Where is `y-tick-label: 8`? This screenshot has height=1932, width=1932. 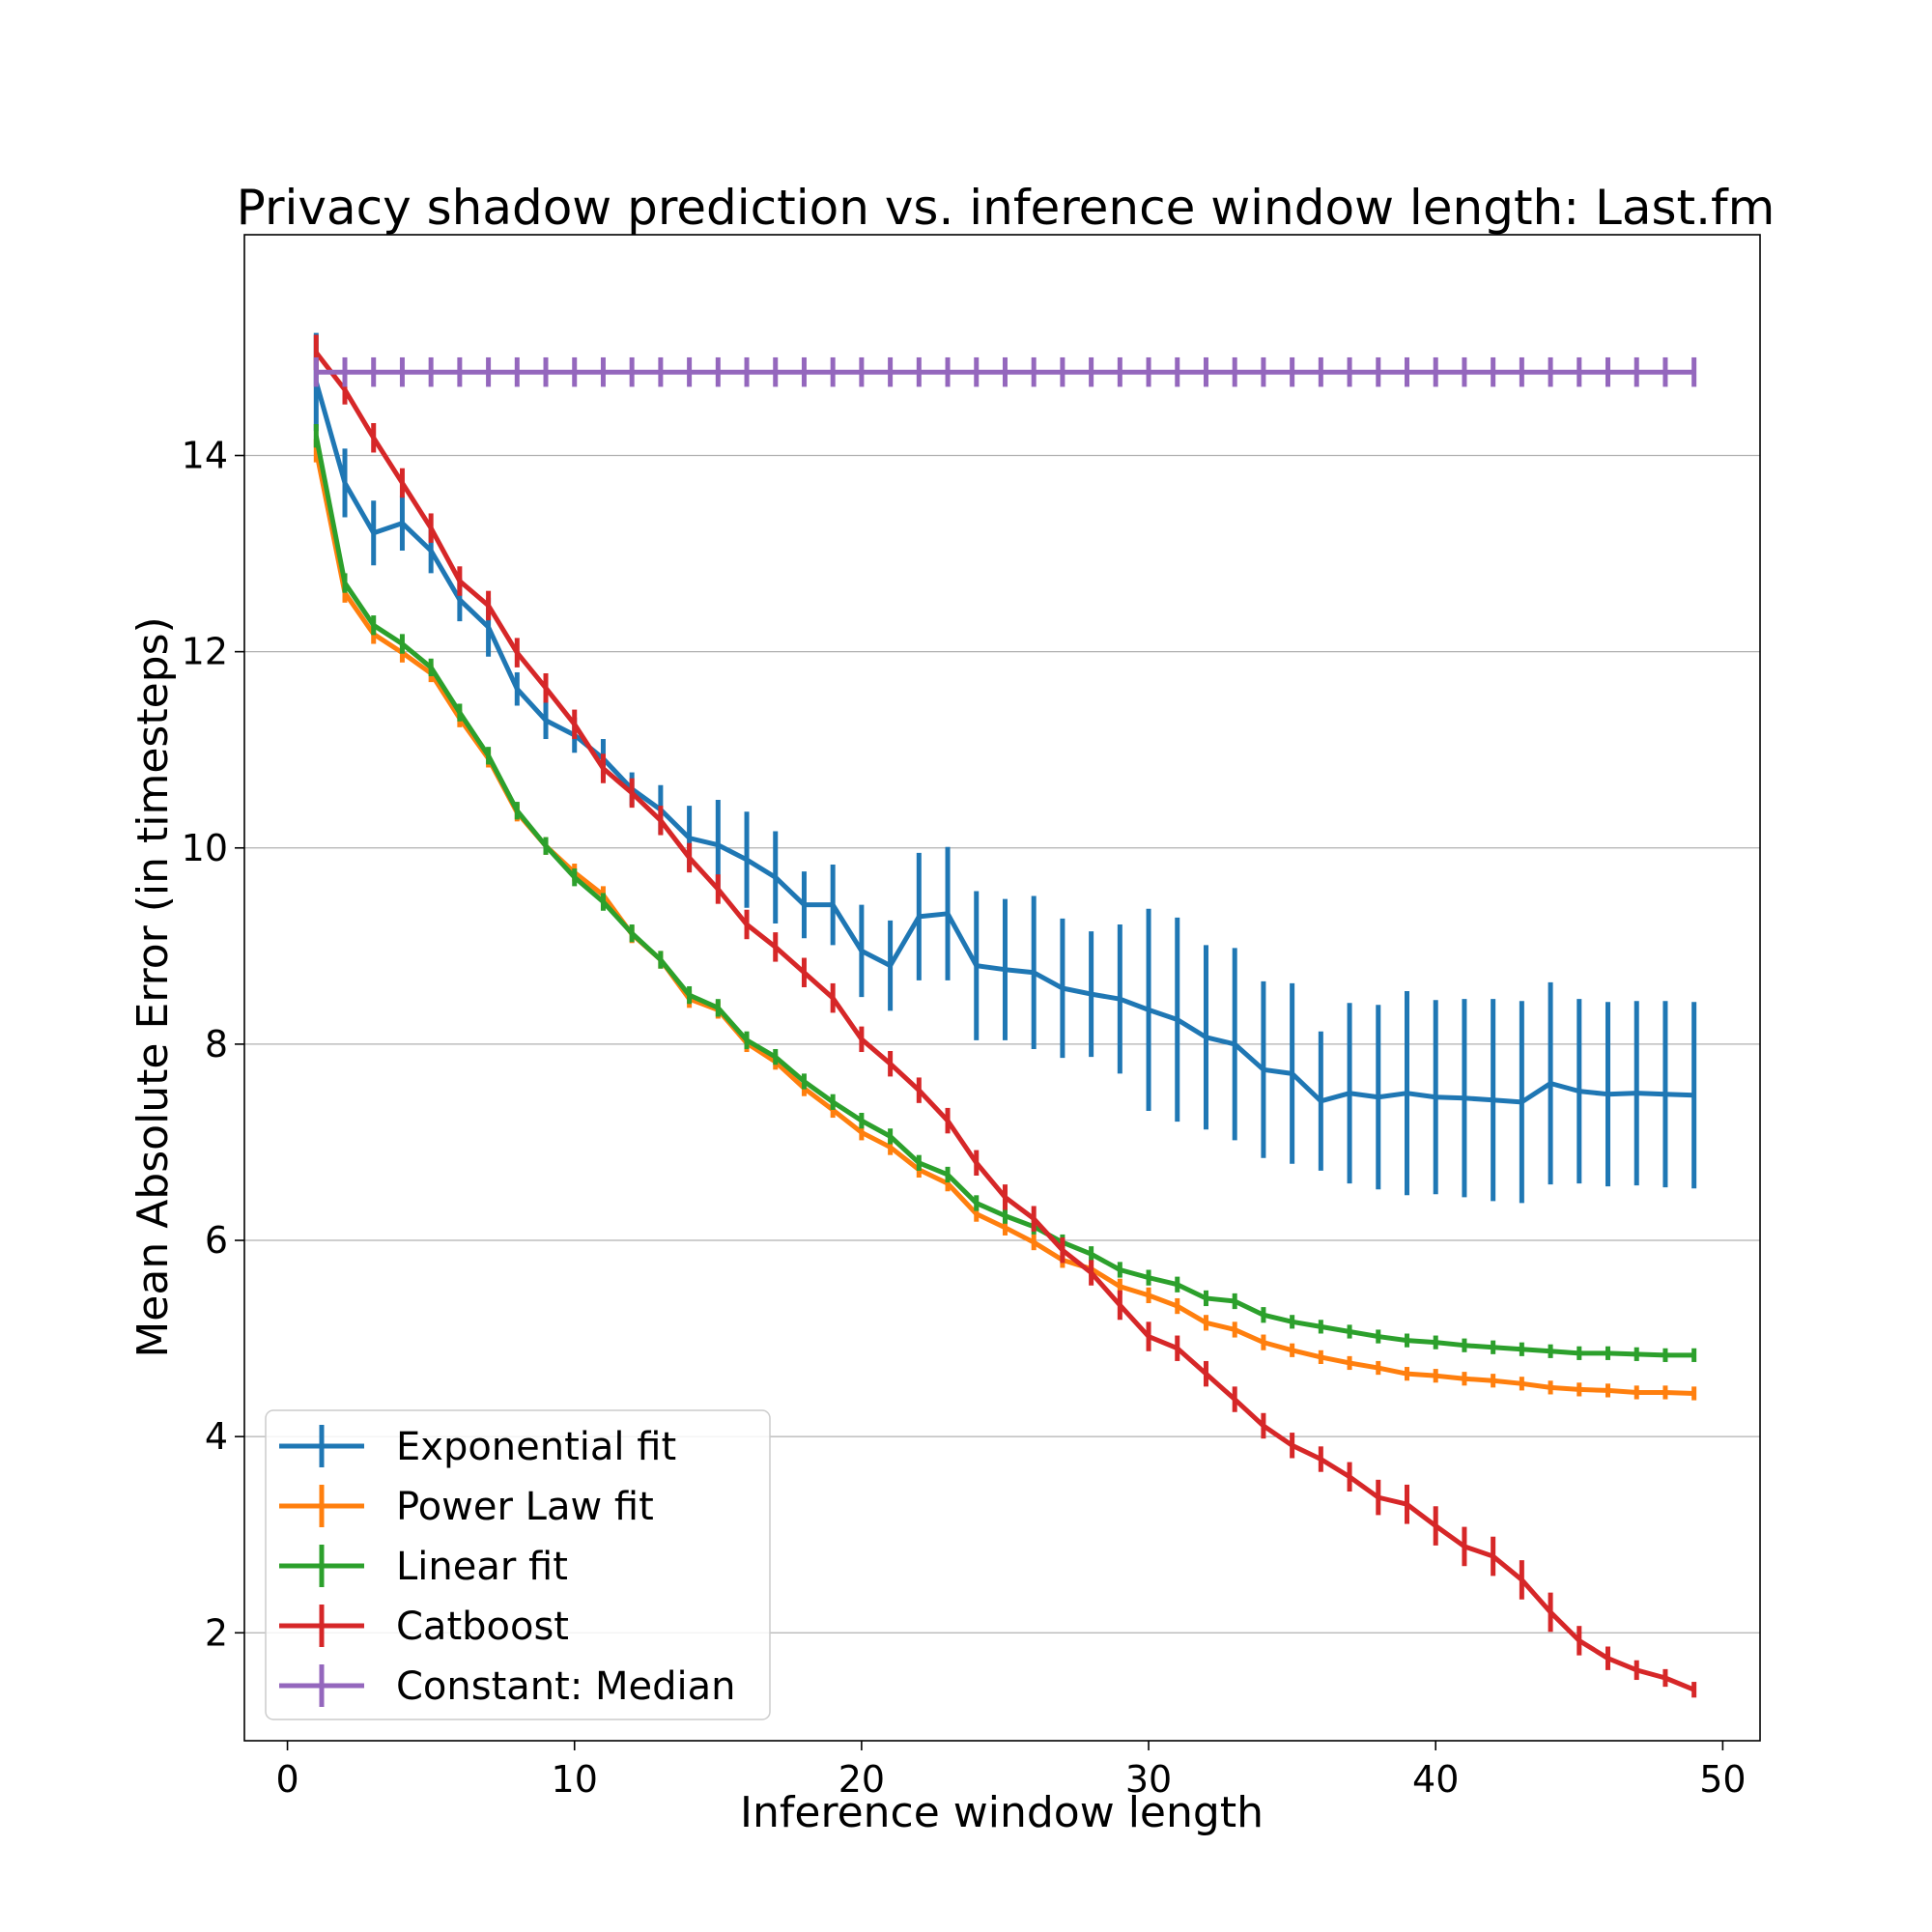 y-tick-label: 8 is located at coordinates (216, 1044).